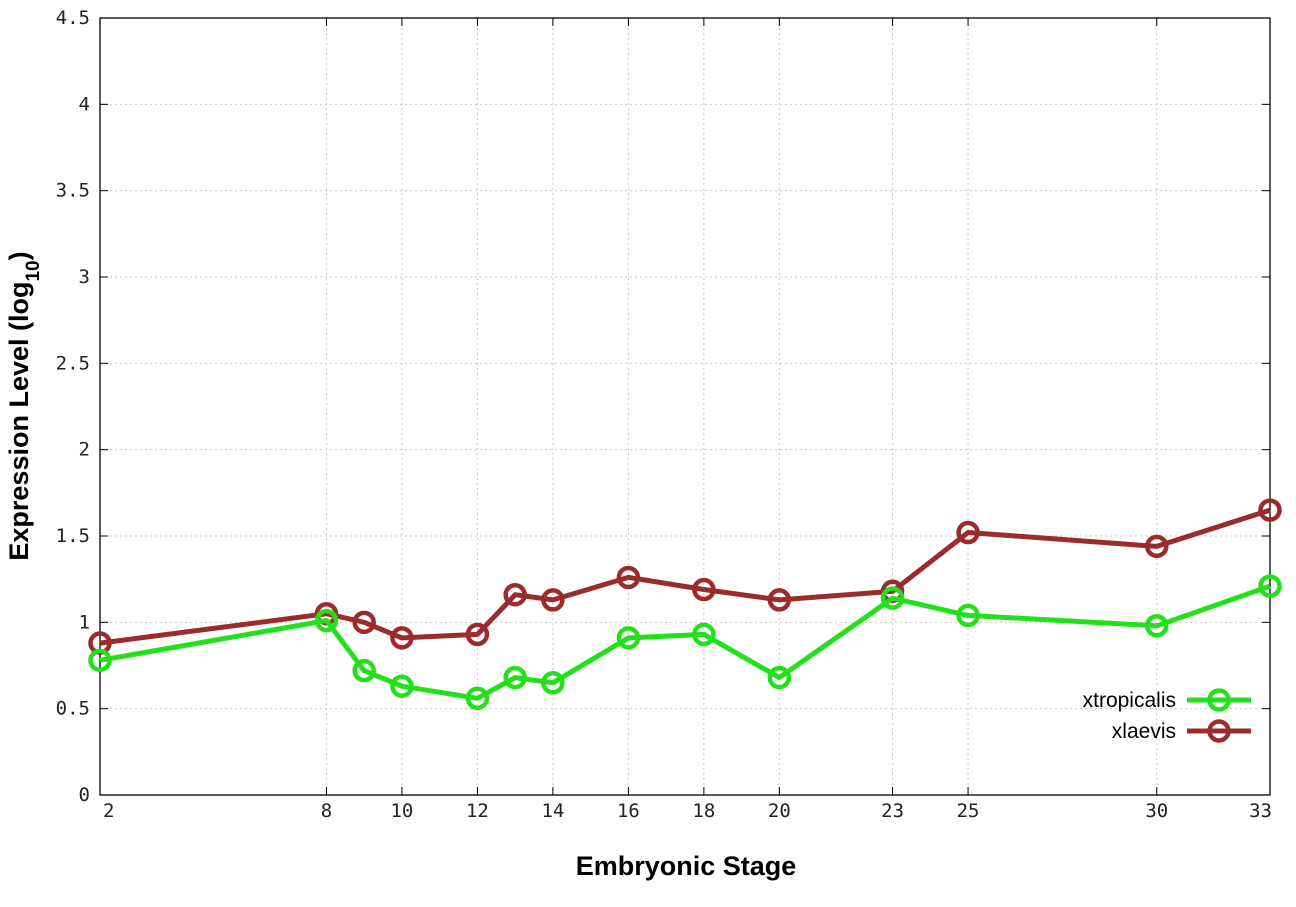  What do you see at coordinates (892, 811) in the screenshot?
I see `x-tick-label: 23` at bounding box center [892, 811].